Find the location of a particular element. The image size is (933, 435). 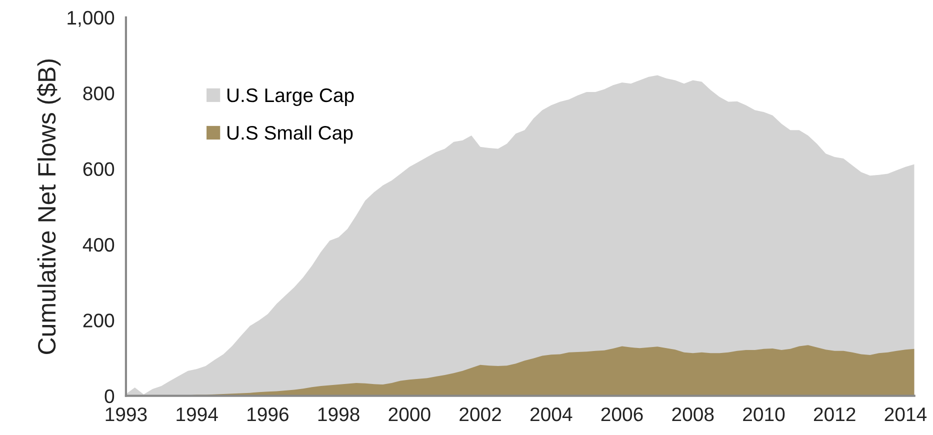

x-tick-label: 2012 is located at coordinates (835, 414).